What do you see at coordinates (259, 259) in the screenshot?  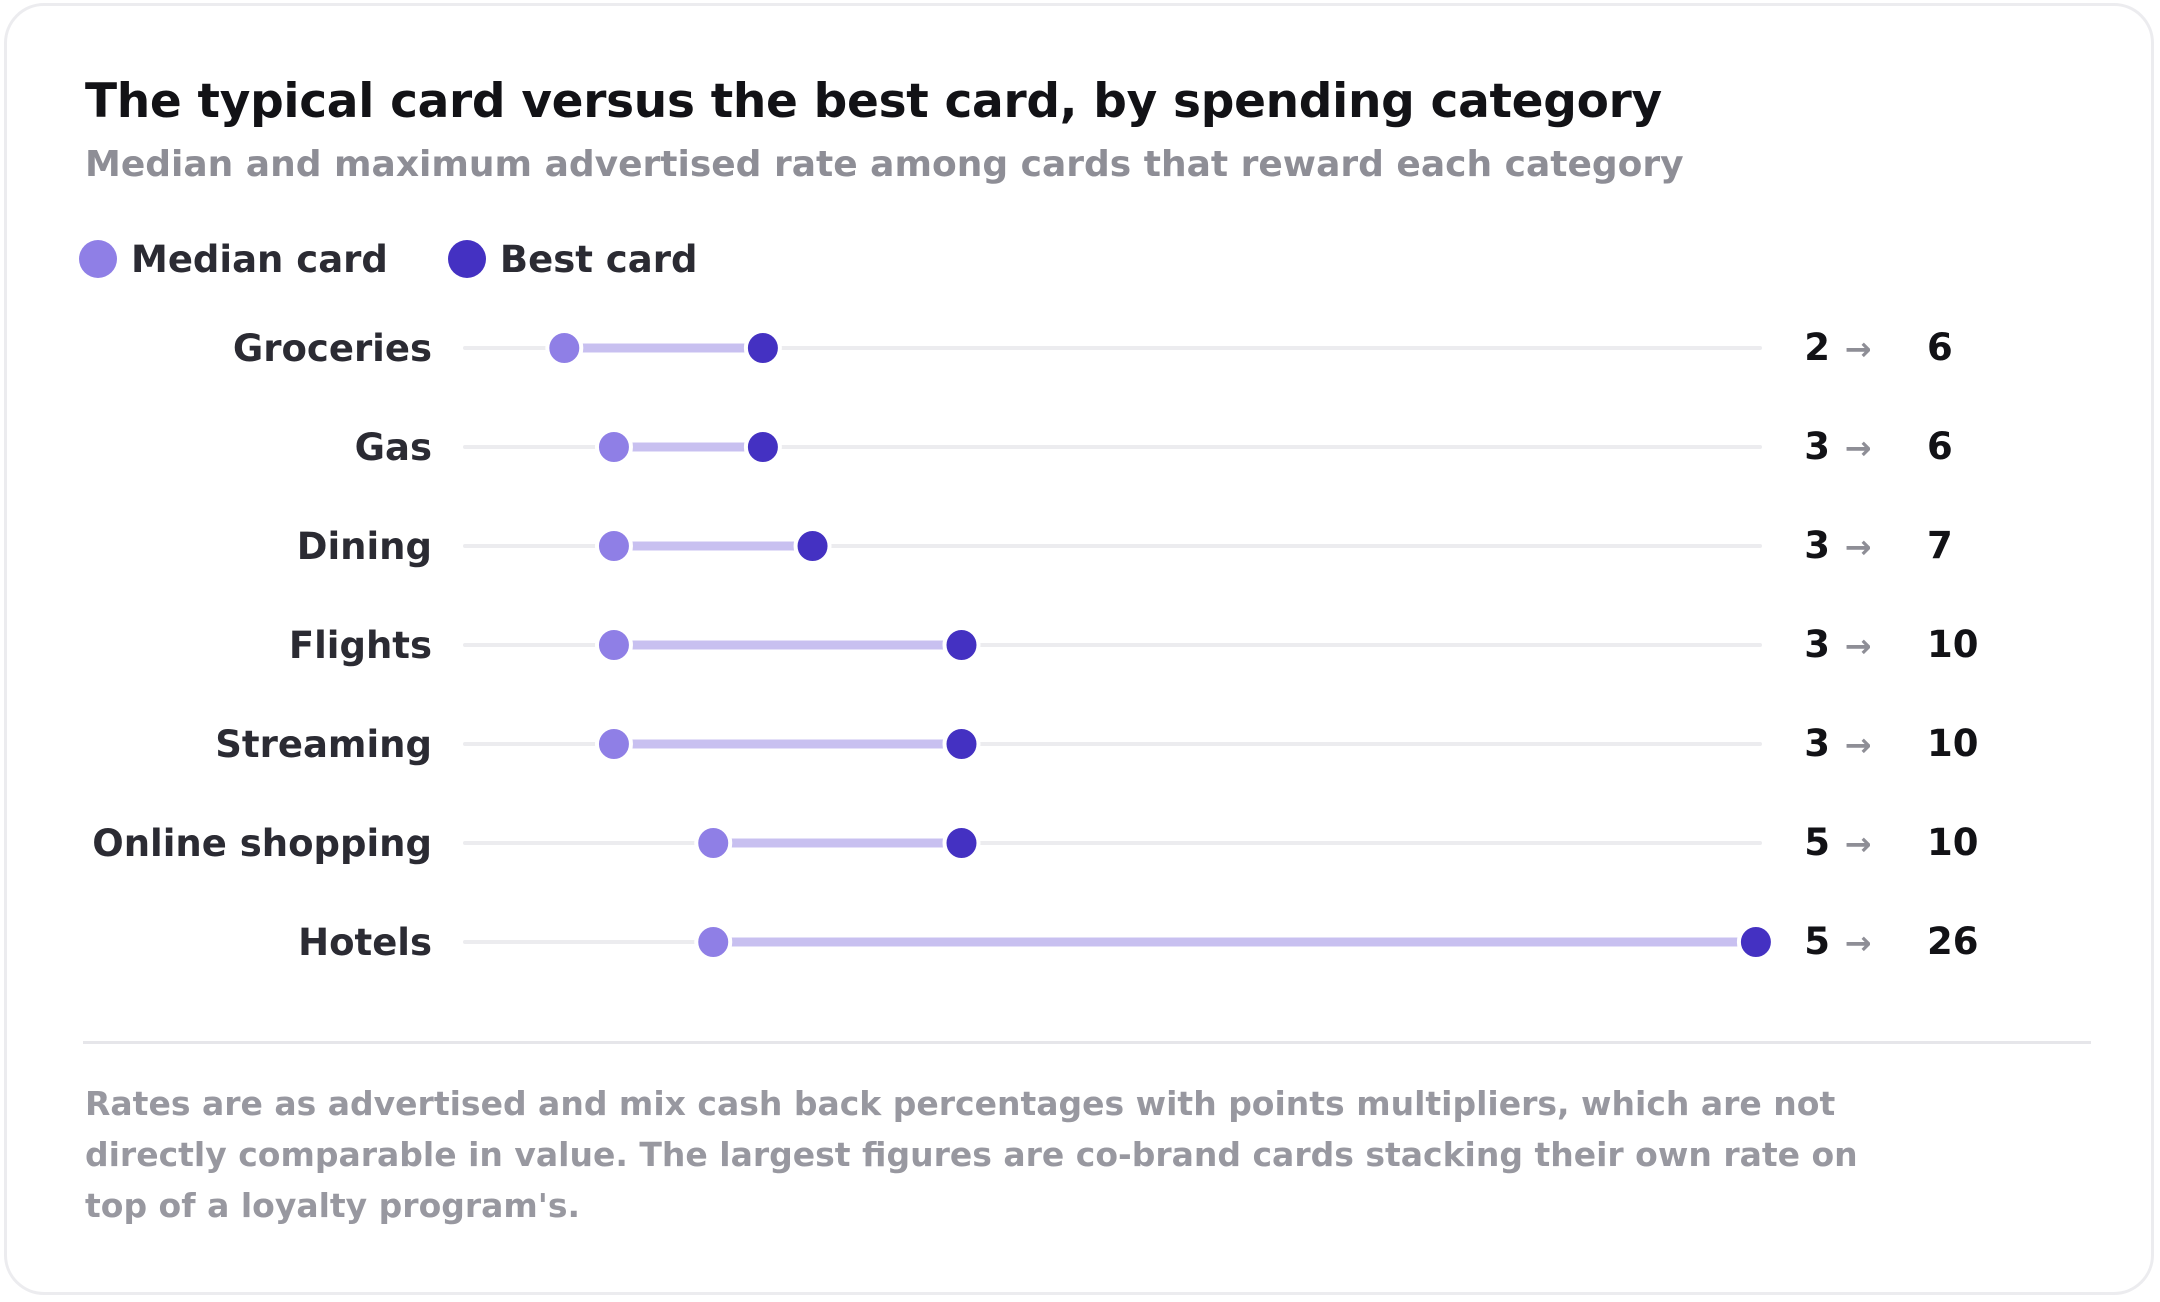 I see `legend-label-median: Median card` at bounding box center [259, 259].